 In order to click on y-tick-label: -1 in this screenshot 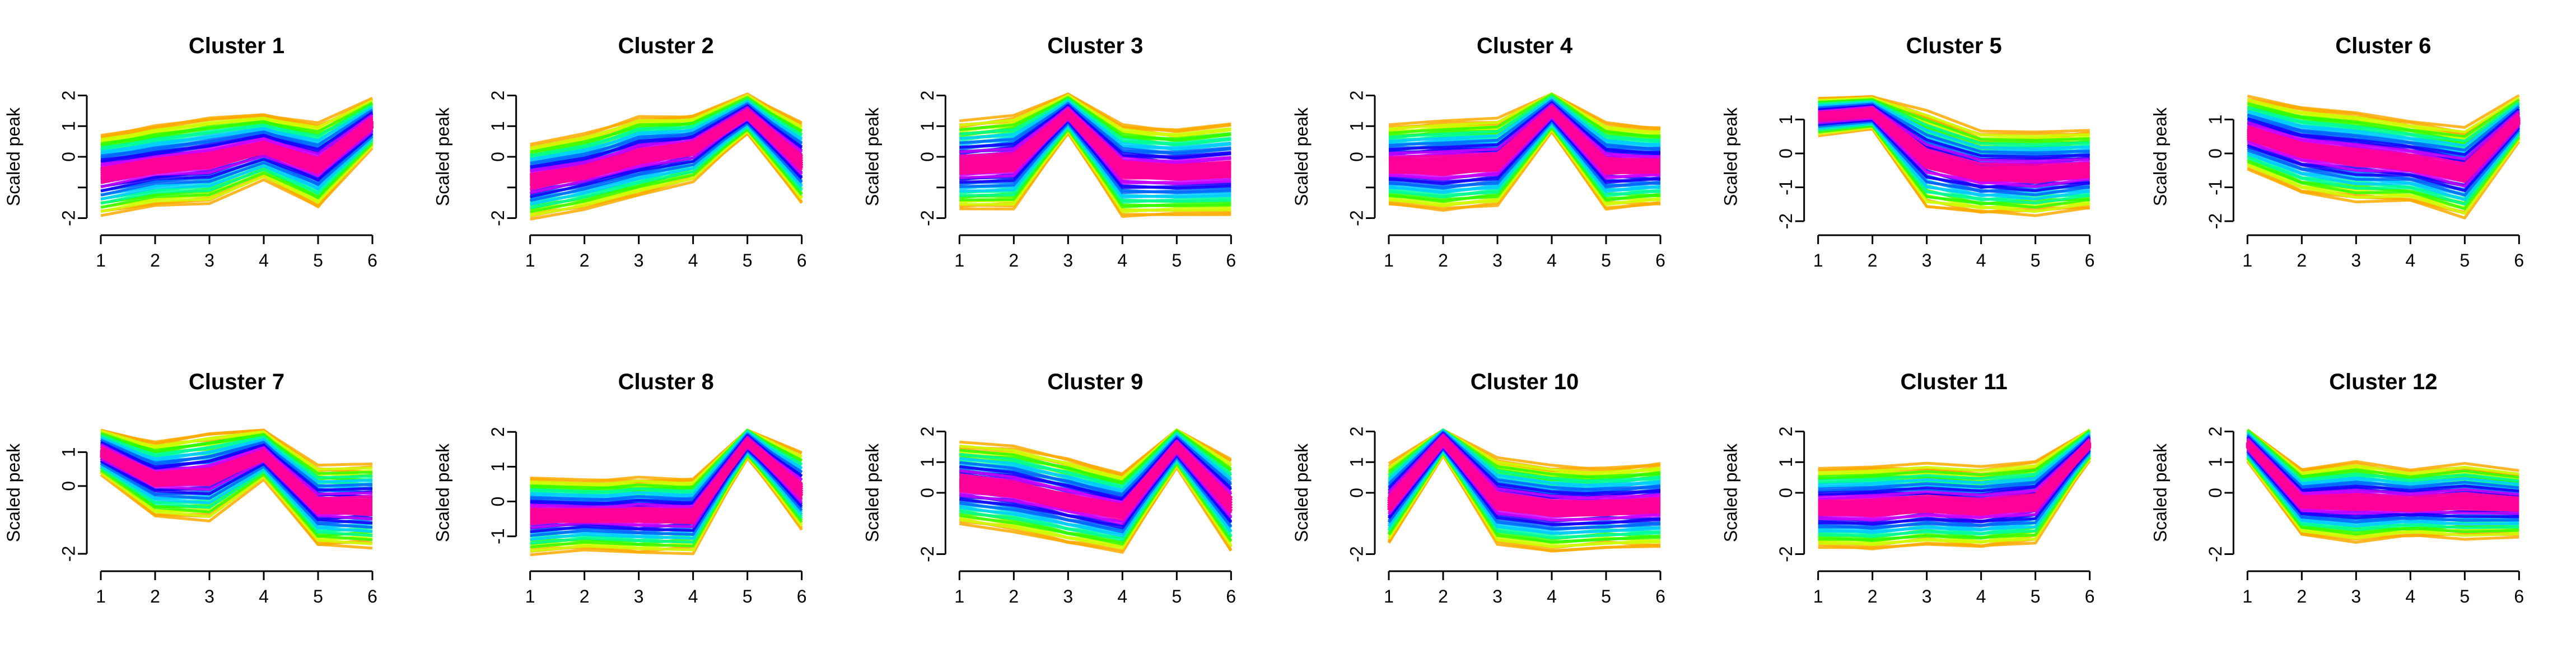, I will do `click(498, 536)`.